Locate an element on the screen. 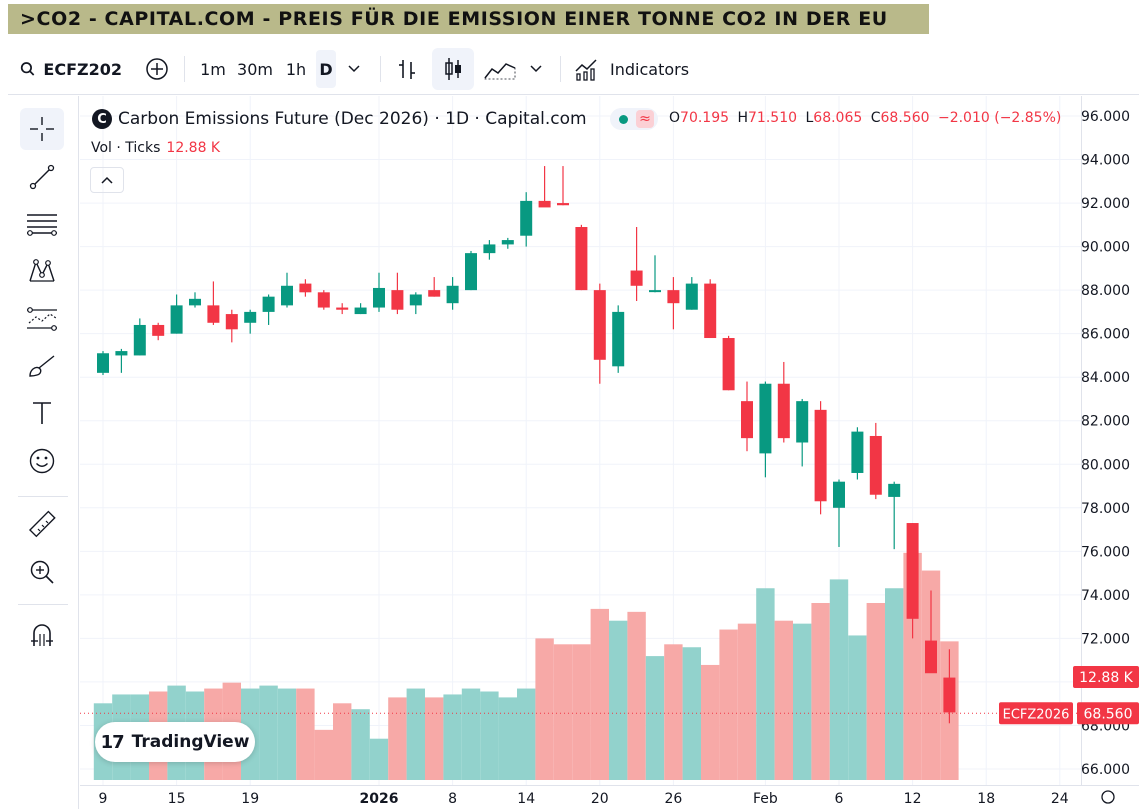 The width and height of the screenshot is (1139, 809). symbol-label: ECFZ202 is located at coordinates (82, 69).